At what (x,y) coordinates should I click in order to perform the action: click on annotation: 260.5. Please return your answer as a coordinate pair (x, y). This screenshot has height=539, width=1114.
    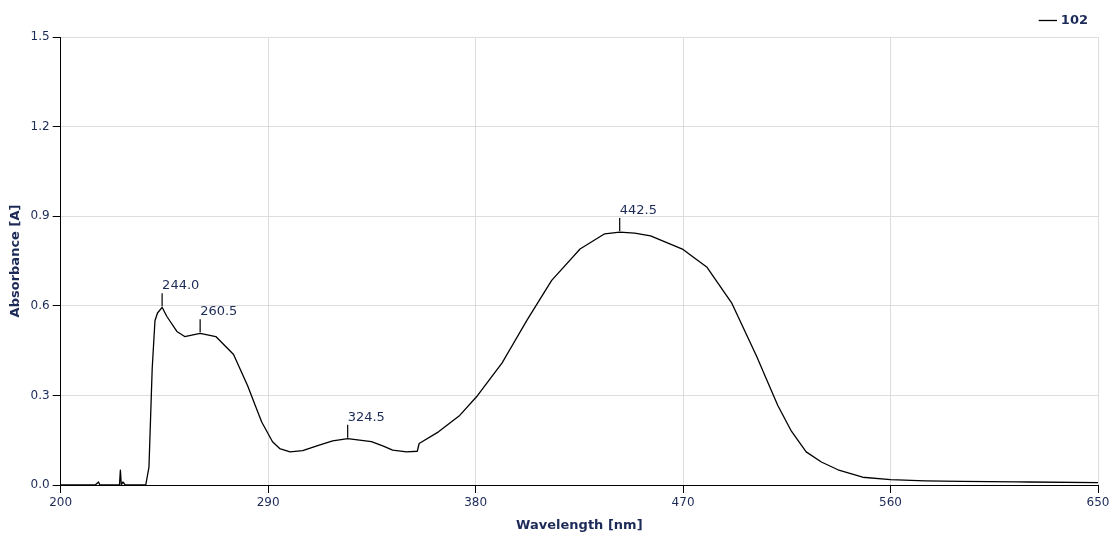
    Looking at the image, I should click on (219, 311).